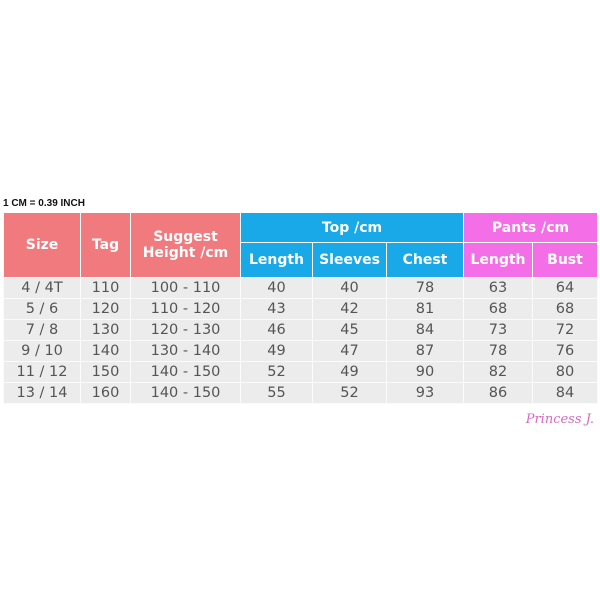 The width and height of the screenshot is (600, 600). What do you see at coordinates (352, 227) in the screenshot?
I see `header-top-group: Top /cm` at bounding box center [352, 227].